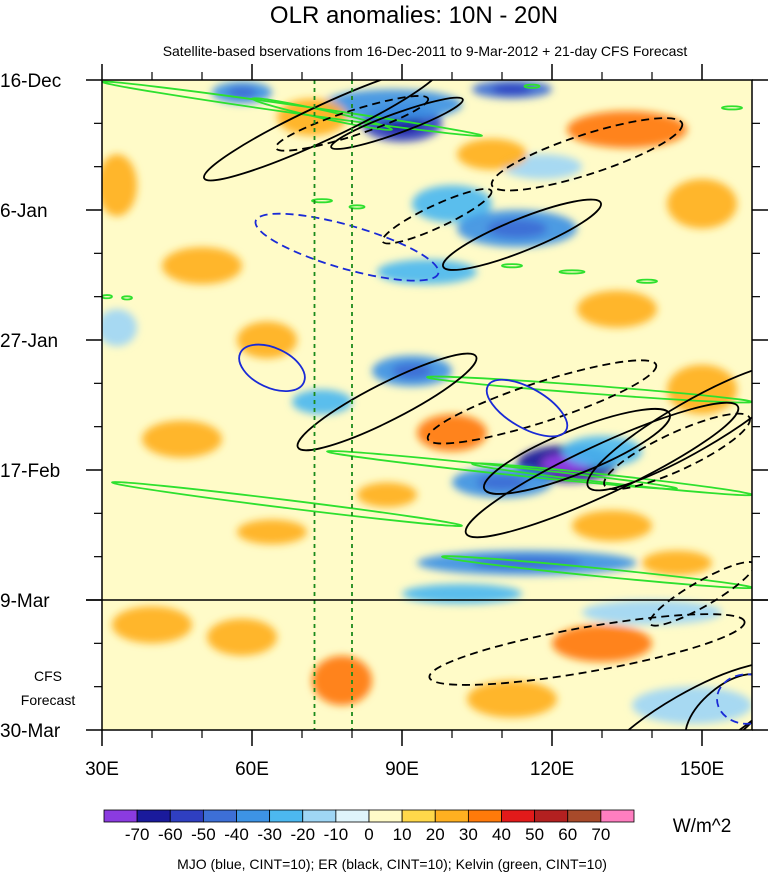 Image resolution: width=770 pixels, height=878 pixels. I want to click on colorbar-tick-label: 60, so click(567, 834).